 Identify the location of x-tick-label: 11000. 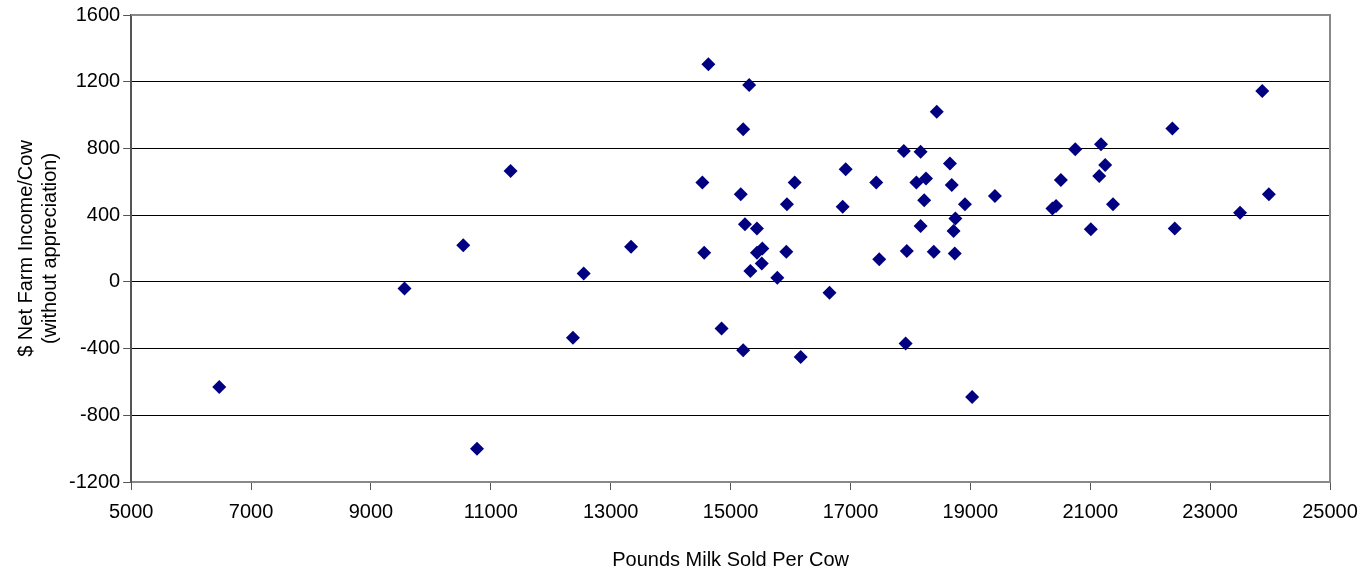
(490, 510).